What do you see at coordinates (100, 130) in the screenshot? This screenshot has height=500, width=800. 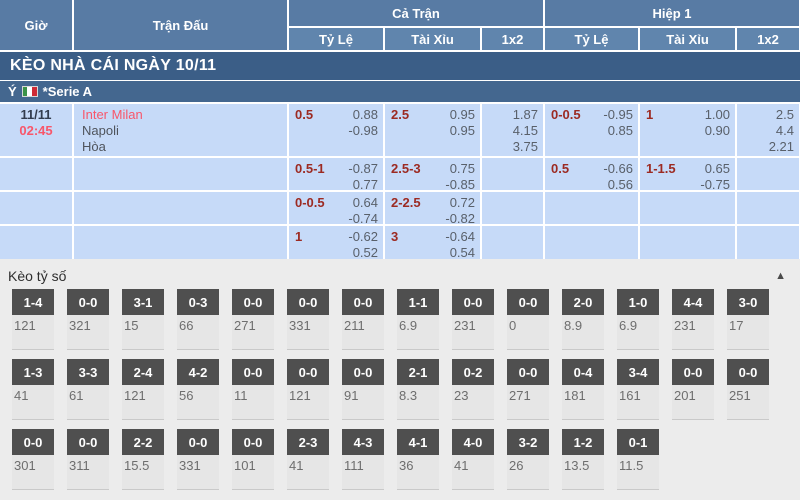 I see `away-team-name: Napoli` at bounding box center [100, 130].